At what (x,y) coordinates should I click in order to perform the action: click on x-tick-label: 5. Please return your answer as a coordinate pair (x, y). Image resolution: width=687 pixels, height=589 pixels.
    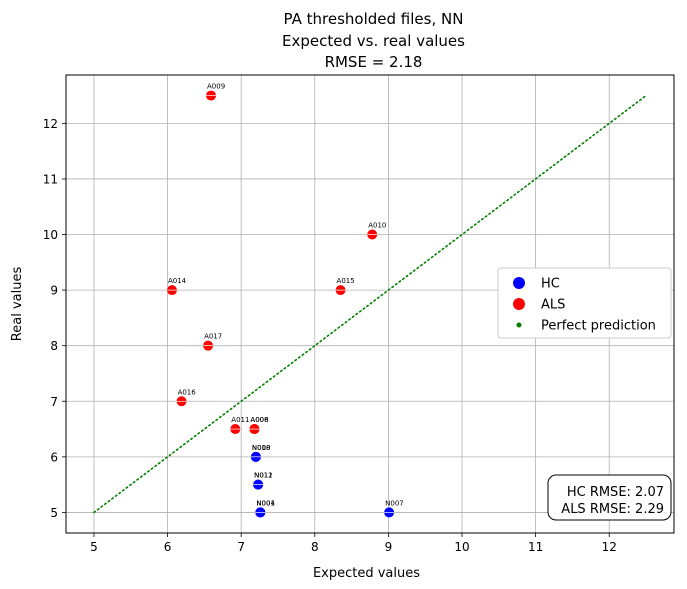
    Looking at the image, I should click on (94, 547).